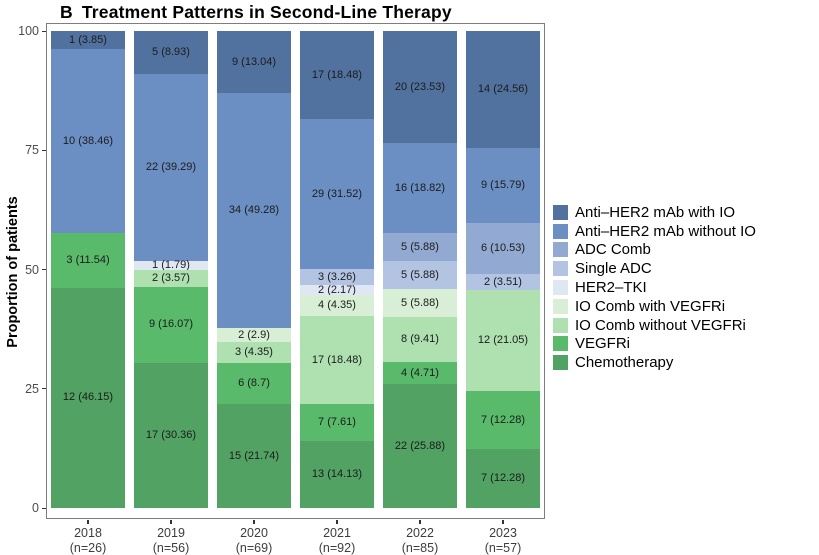 The image size is (819, 555). Describe the element at coordinates (420, 340) in the screenshot. I see `bar-segment: 8 (9.41)` at that location.